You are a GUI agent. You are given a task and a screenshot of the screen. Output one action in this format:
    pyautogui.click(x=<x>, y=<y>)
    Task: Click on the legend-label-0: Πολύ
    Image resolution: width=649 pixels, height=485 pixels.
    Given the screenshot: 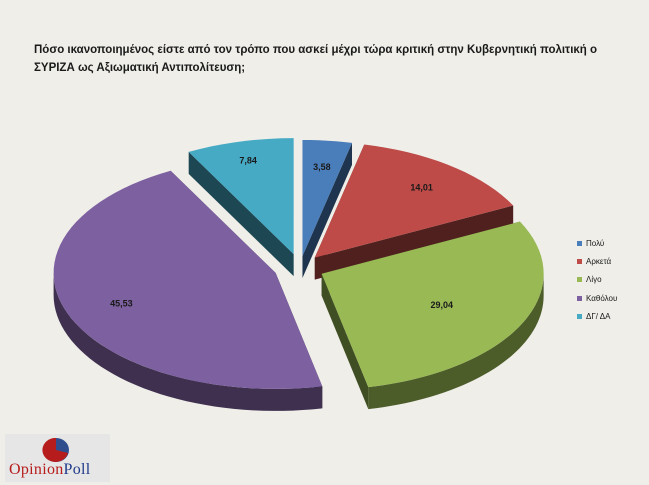 What is the action you would take?
    pyautogui.click(x=595, y=243)
    